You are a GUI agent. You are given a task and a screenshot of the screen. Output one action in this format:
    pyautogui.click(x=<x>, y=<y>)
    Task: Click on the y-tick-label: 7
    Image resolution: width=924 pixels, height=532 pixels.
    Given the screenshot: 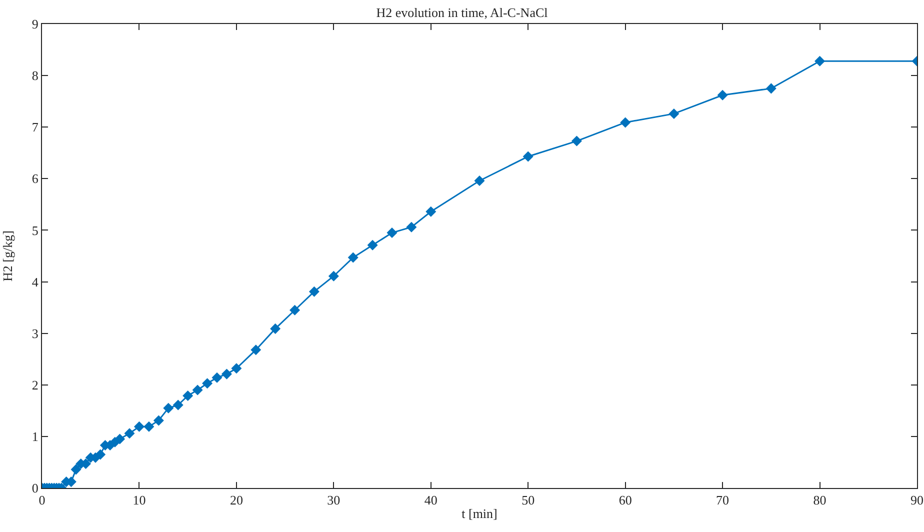 What is the action you would take?
    pyautogui.click(x=35, y=127)
    